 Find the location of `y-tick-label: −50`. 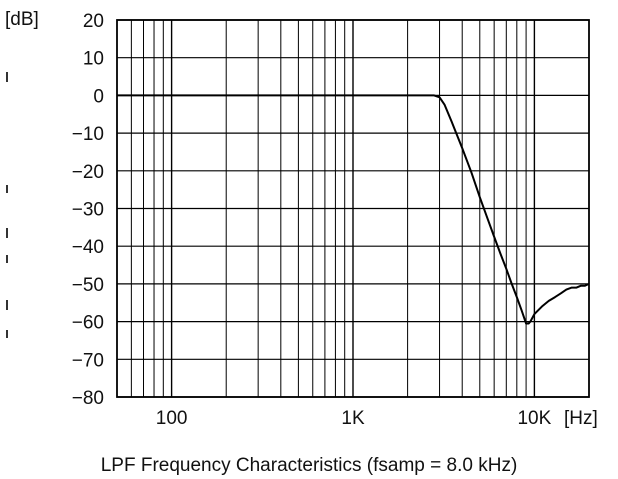

y-tick-label: −50 is located at coordinates (88, 285).